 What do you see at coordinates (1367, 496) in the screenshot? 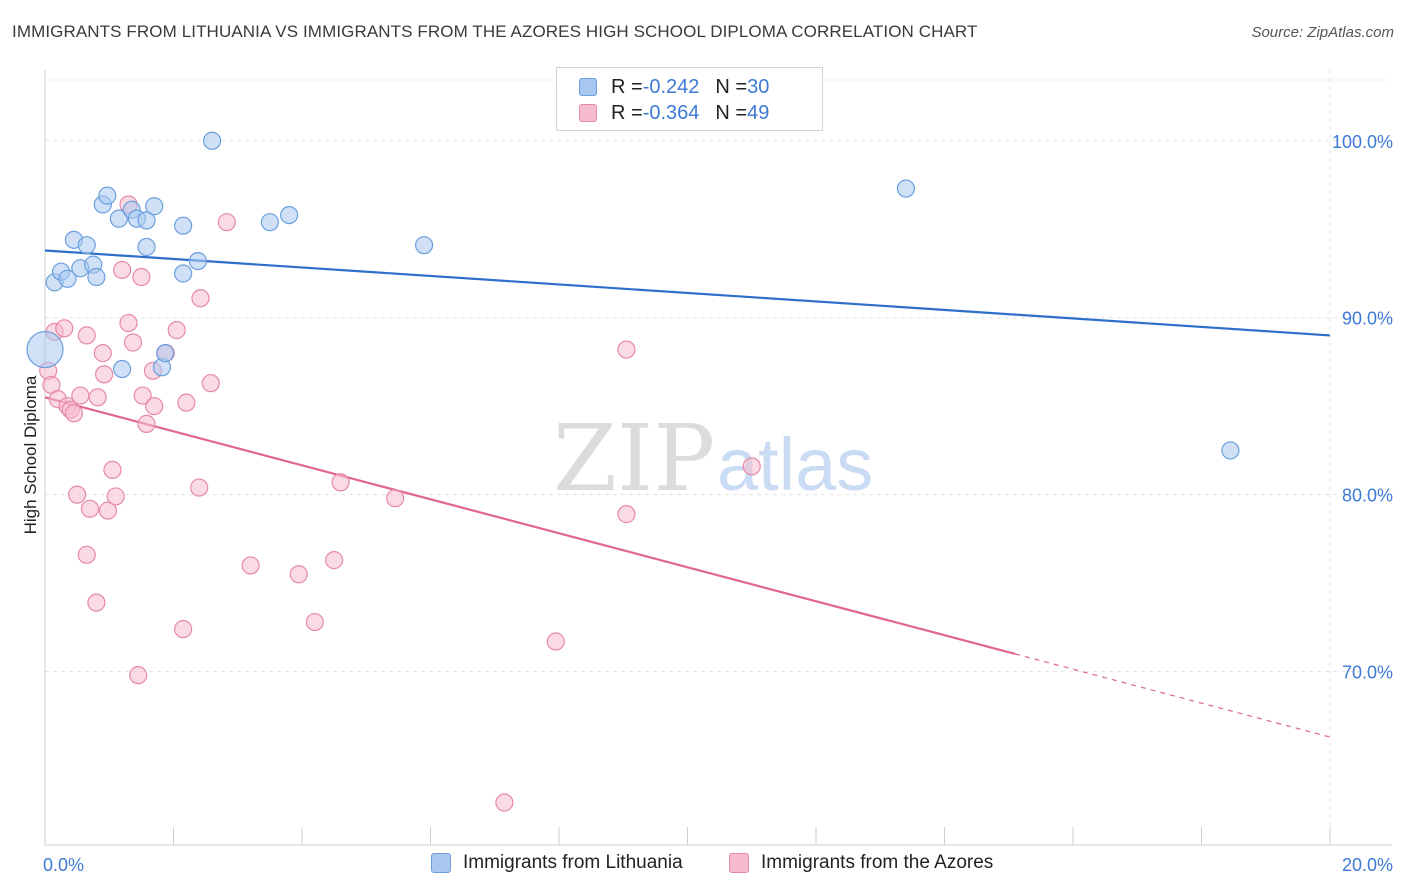
I see `y-tick-label: 80.0%` at bounding box center [1367, 496].